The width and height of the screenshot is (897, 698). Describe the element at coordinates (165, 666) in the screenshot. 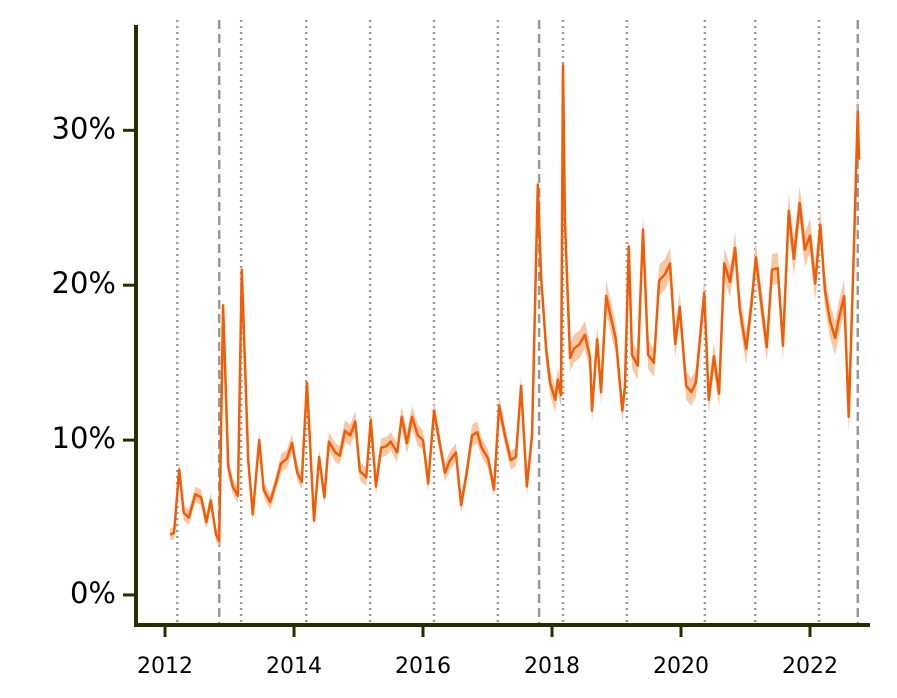

I see `x-tick-label: 2012` at that location.